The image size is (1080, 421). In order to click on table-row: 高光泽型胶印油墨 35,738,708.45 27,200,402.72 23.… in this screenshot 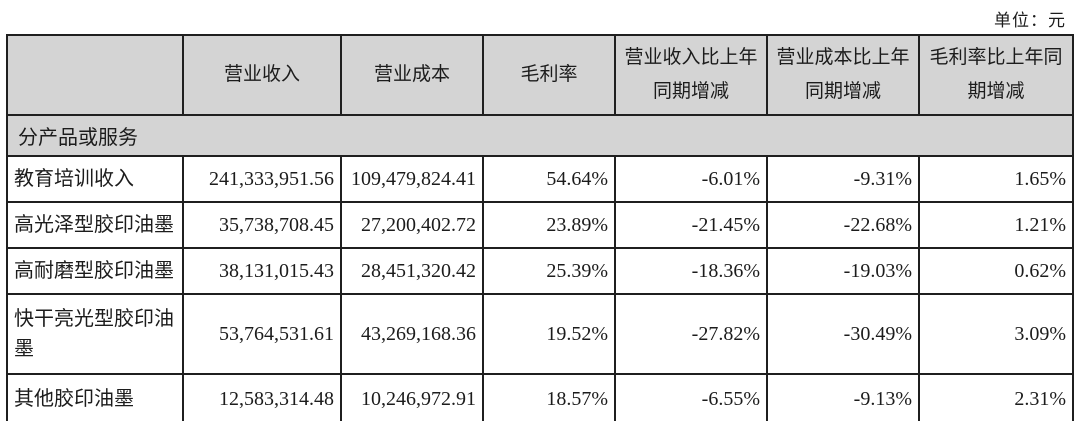, I will do `click(540, 225)`.